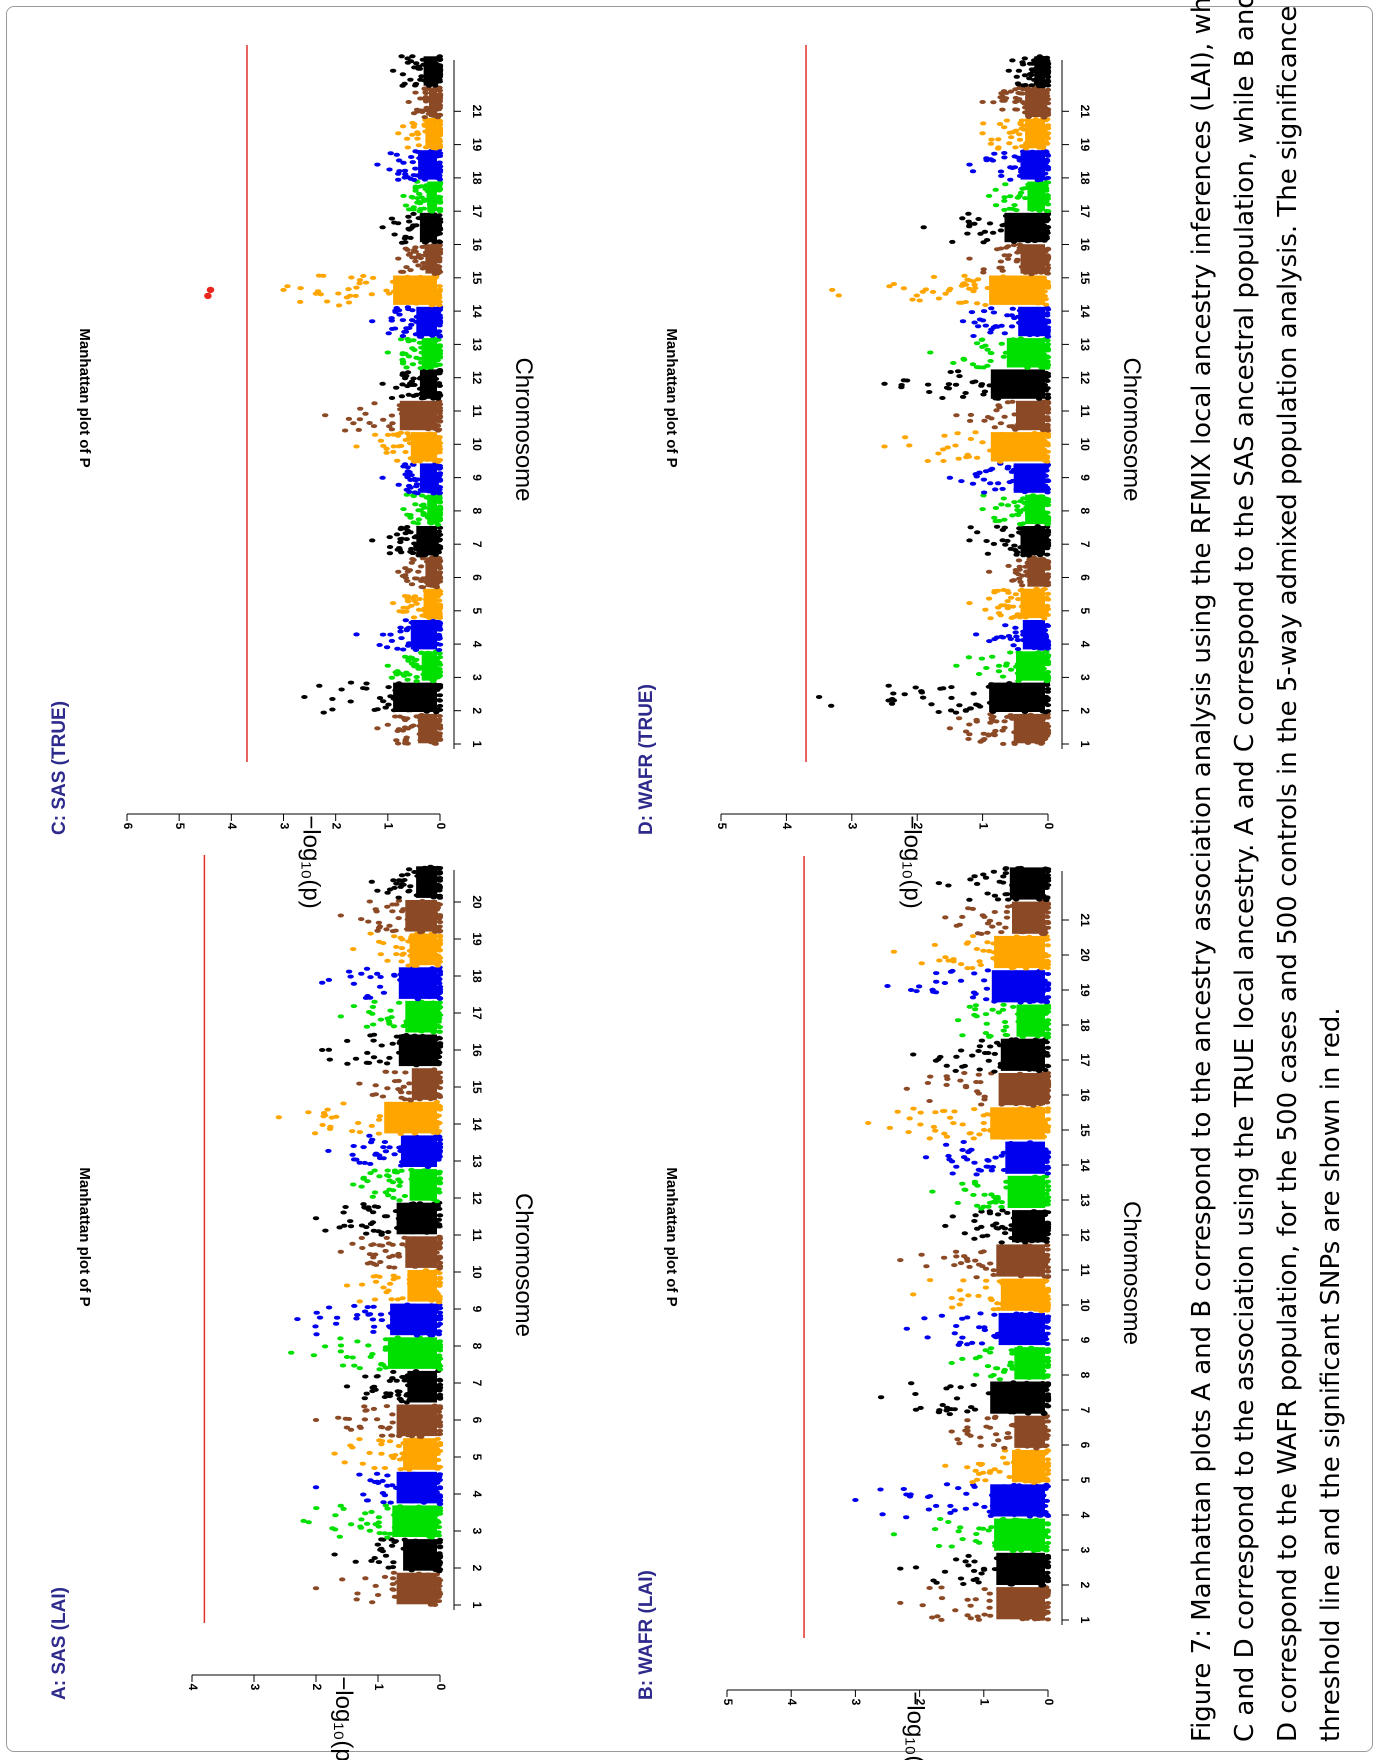  Describe the element at coordinates (477, 511) in the screenshot. I see `chromosome-axis-tick-label: 8` at that location.